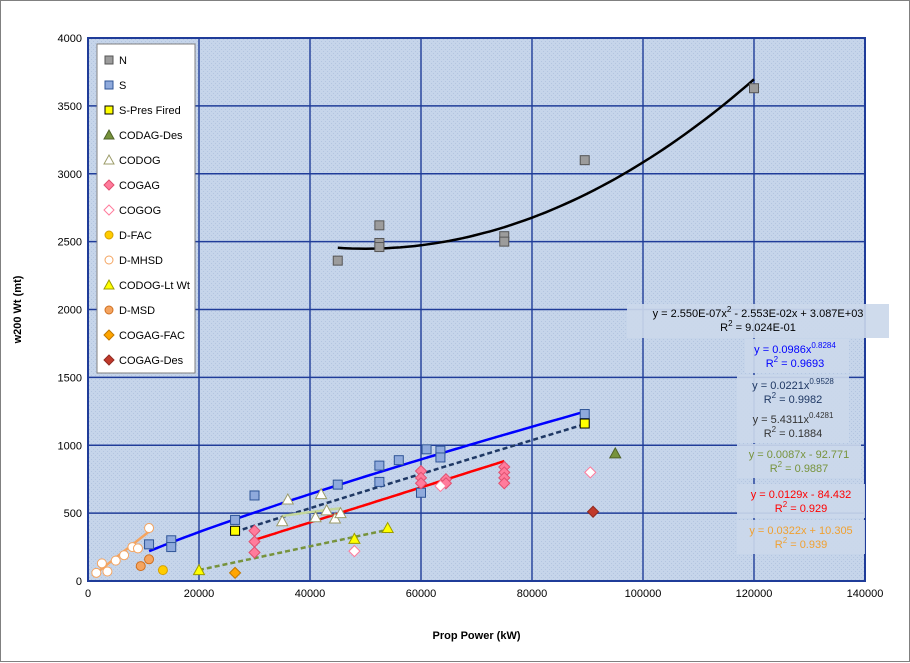 Image resolution: width=910 pixels, height=663 pixels. What do you see at coordinates (421, 594) in the screenshot?
I see `x-tick-label: 60000` at bounding box center [421, 594].